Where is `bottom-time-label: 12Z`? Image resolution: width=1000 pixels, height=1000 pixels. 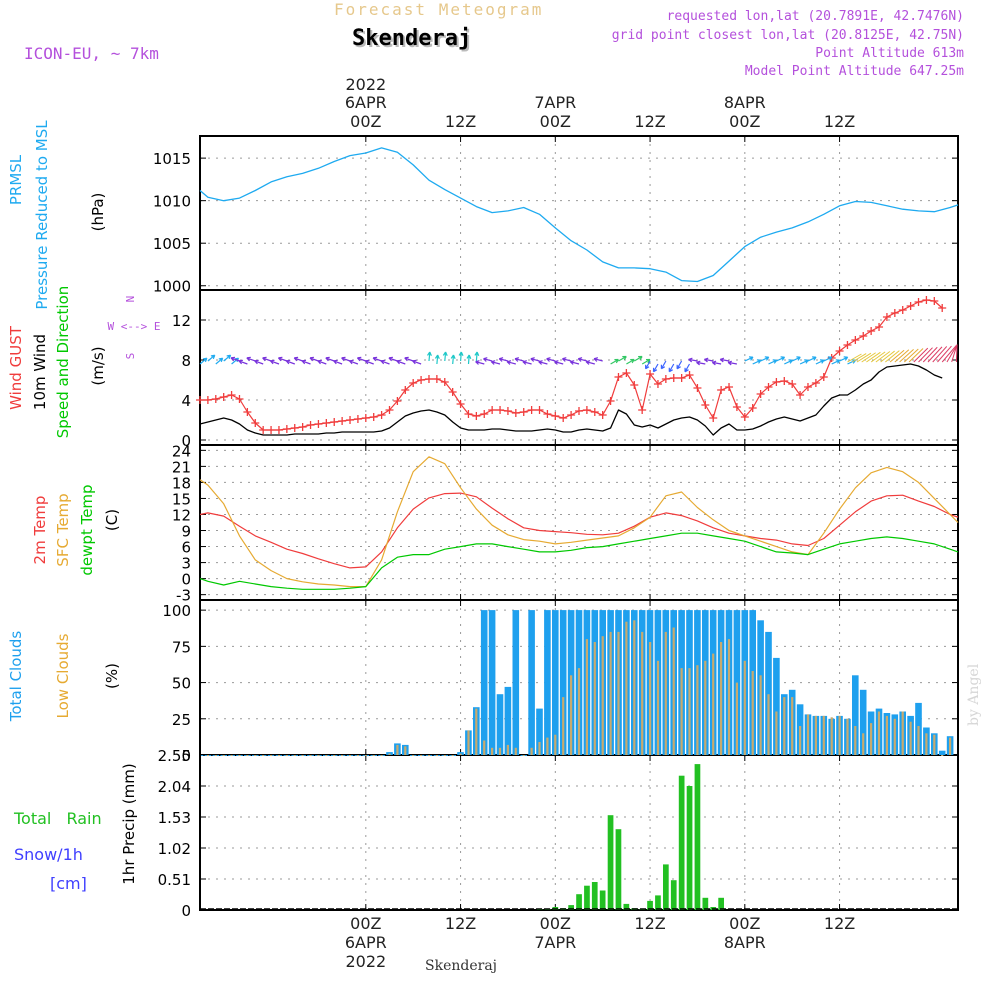
bottom-time-label: 12Z is located at coordinates (460, 923).